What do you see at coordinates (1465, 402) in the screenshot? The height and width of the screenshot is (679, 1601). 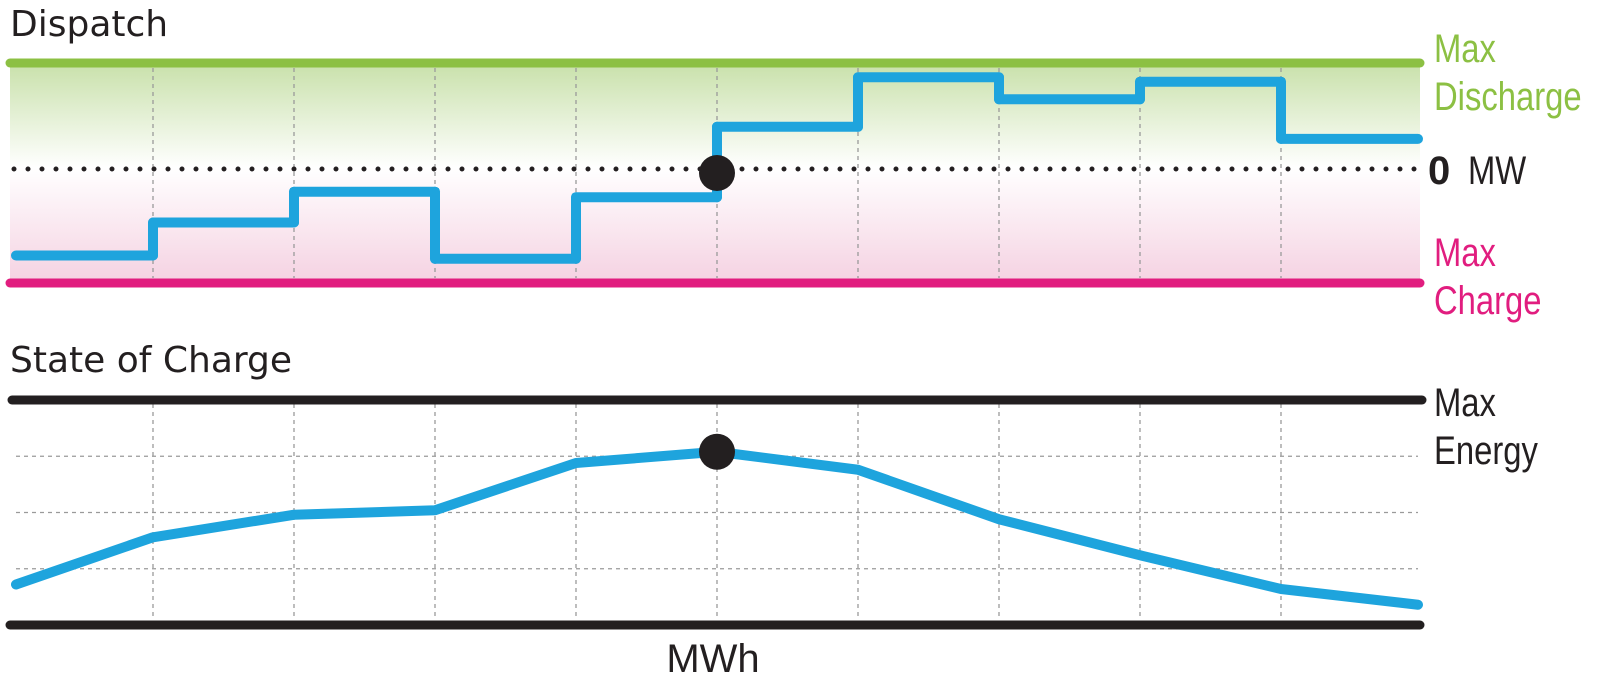 I see `max-energy-label-1: Max` at bounding box center [1465, 402].